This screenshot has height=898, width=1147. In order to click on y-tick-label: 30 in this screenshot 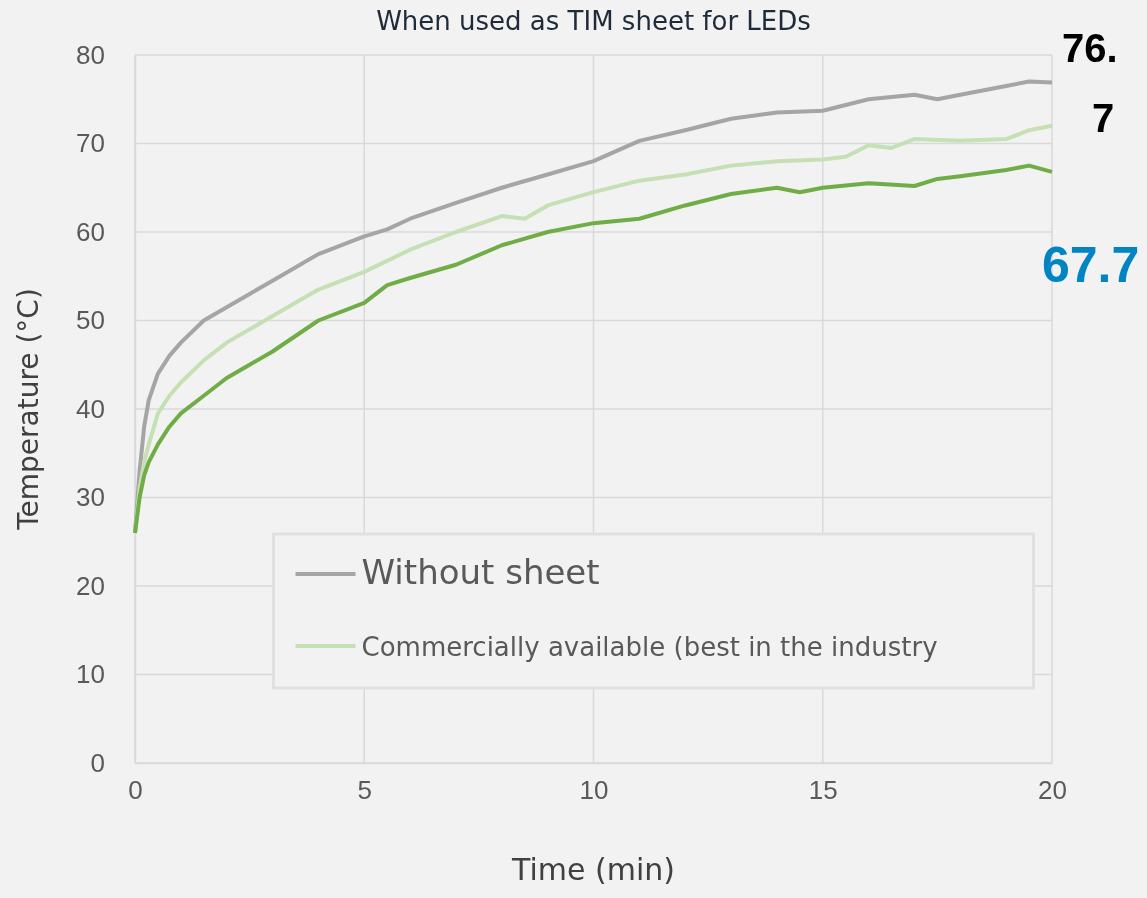, I will do `click(90, 497)`.